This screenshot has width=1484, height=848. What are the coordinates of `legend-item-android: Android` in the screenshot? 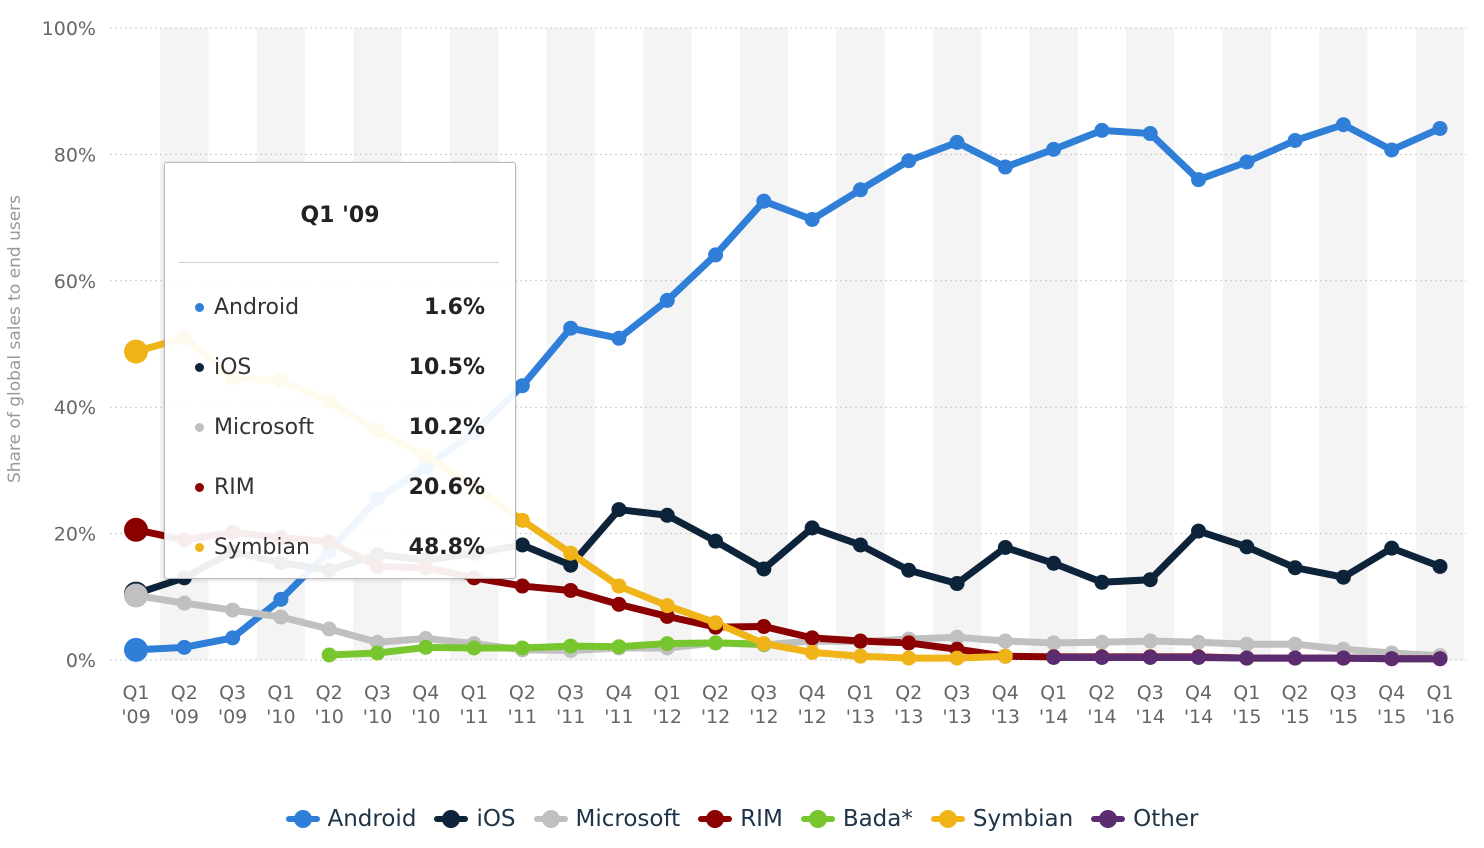 It's located at (350, 819).